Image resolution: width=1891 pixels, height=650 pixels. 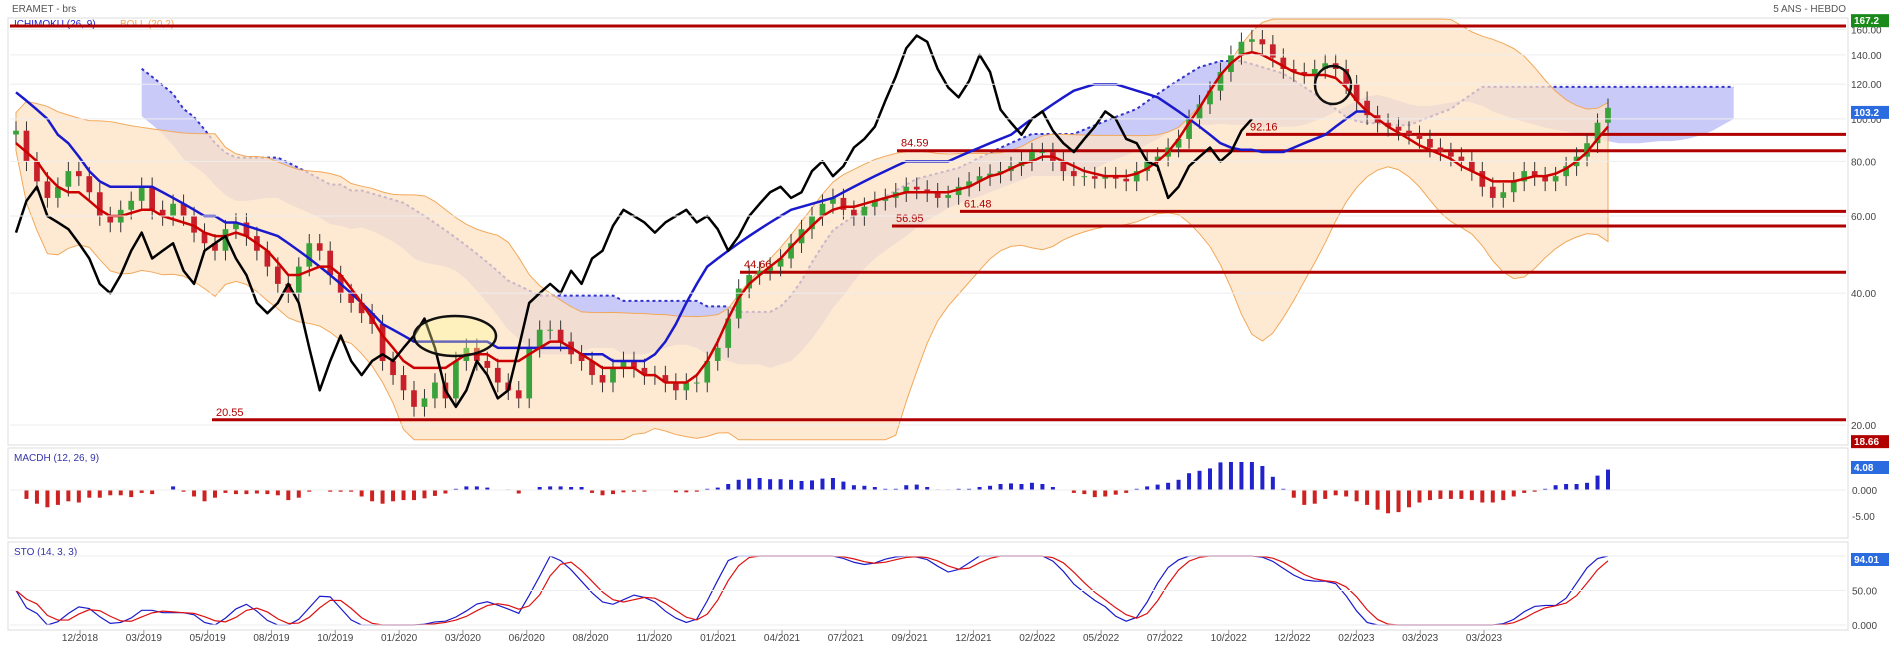 What do you see at coordinates (1870, 21) in the screenshot?
I see `high-badge-bg` at bounding box center [1870, 21].